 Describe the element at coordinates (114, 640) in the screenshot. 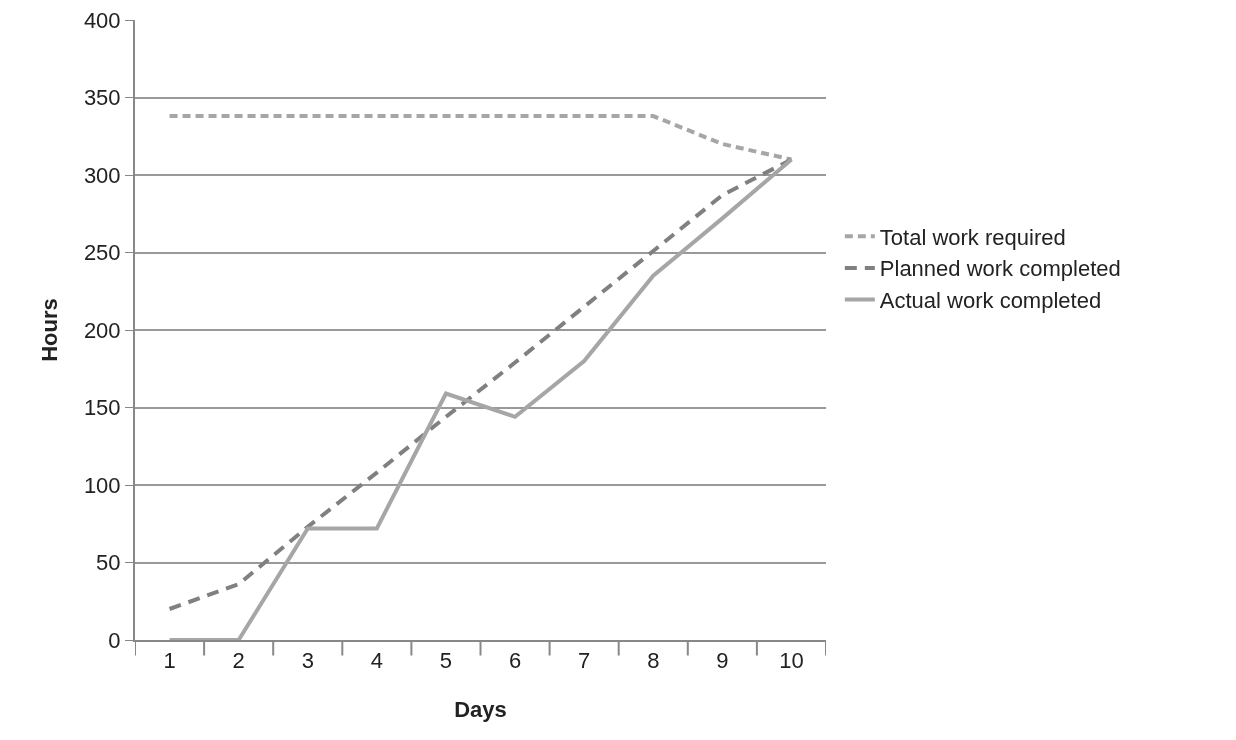

I see `y-tick-label: 0` at that location.